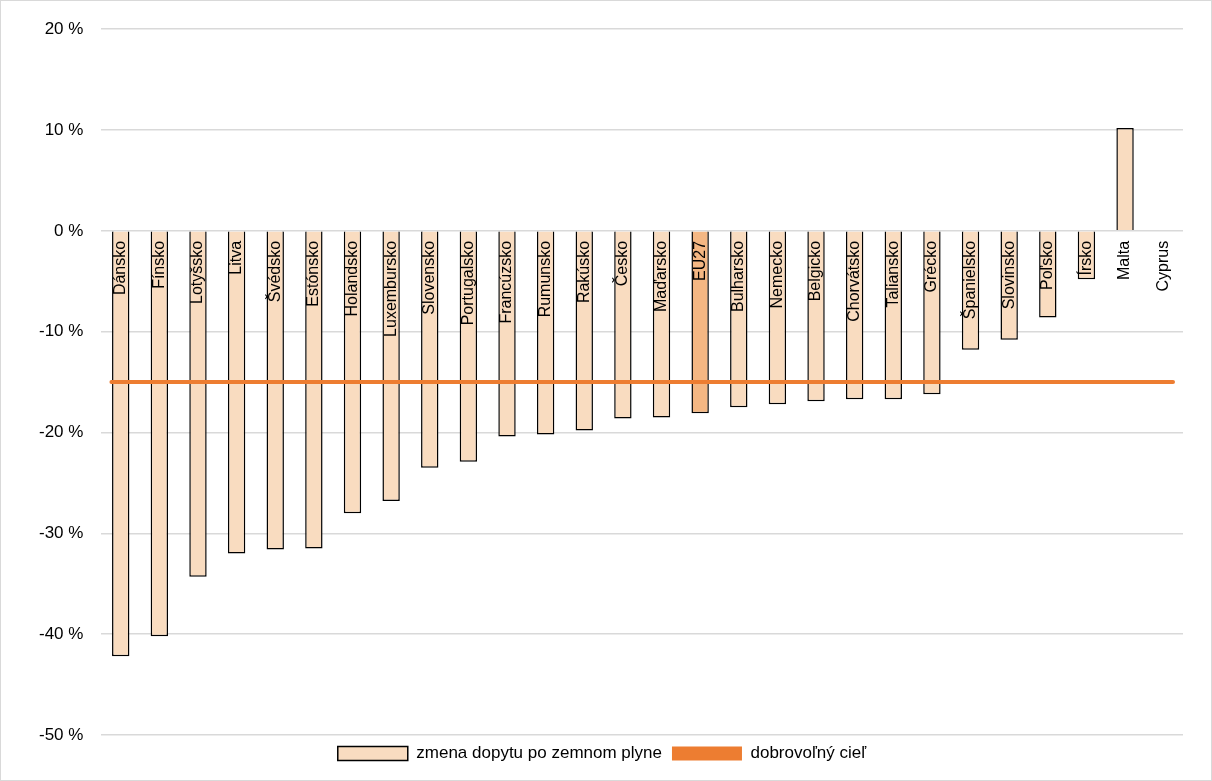 The width and height of the screenshot is (1212, 781). Describe the element at coordinates (506, 282) in the screenshot. I see `x-tick-label: Francúzsko` at that location.